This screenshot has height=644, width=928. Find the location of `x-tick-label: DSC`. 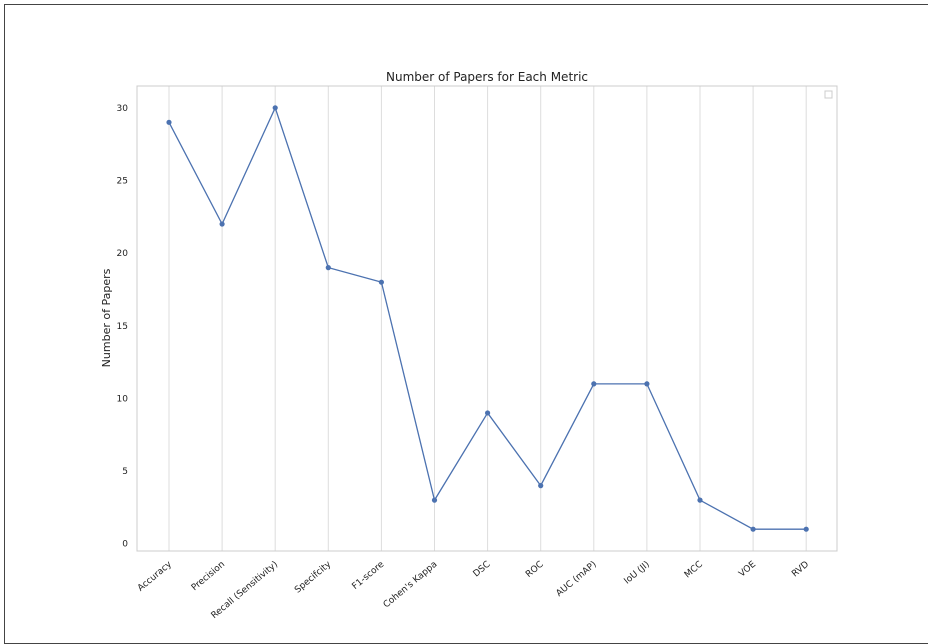

x-tick-label: DSC is located at coordinates (482, 570).